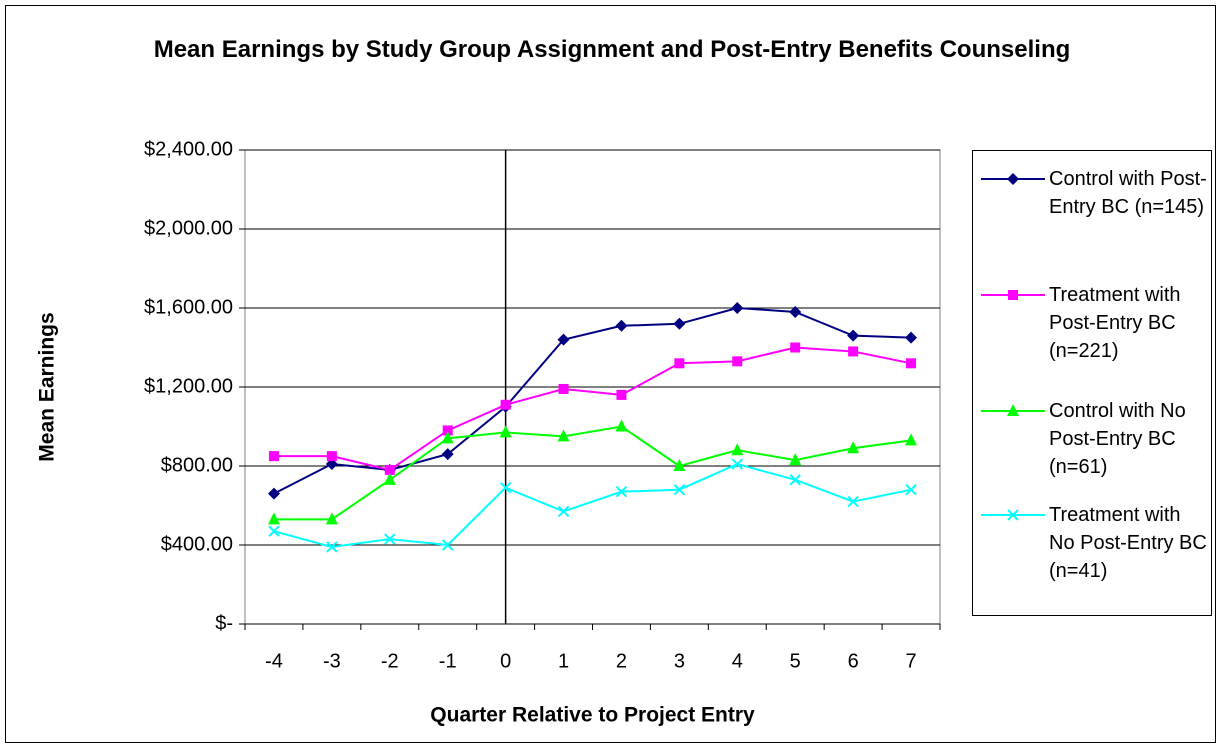 The image size is (1224, 750). What do you see at coordinates (1117, 439) in the screenshot?
I see `legend-label: Control with No Post-Entry BC (n=61)` at bounding box center [1117, 439].